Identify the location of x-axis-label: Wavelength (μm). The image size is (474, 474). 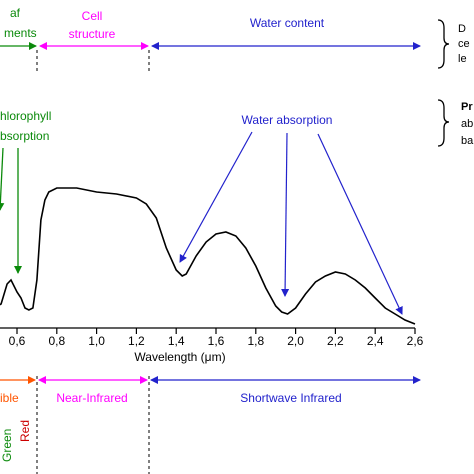
(179, 357).